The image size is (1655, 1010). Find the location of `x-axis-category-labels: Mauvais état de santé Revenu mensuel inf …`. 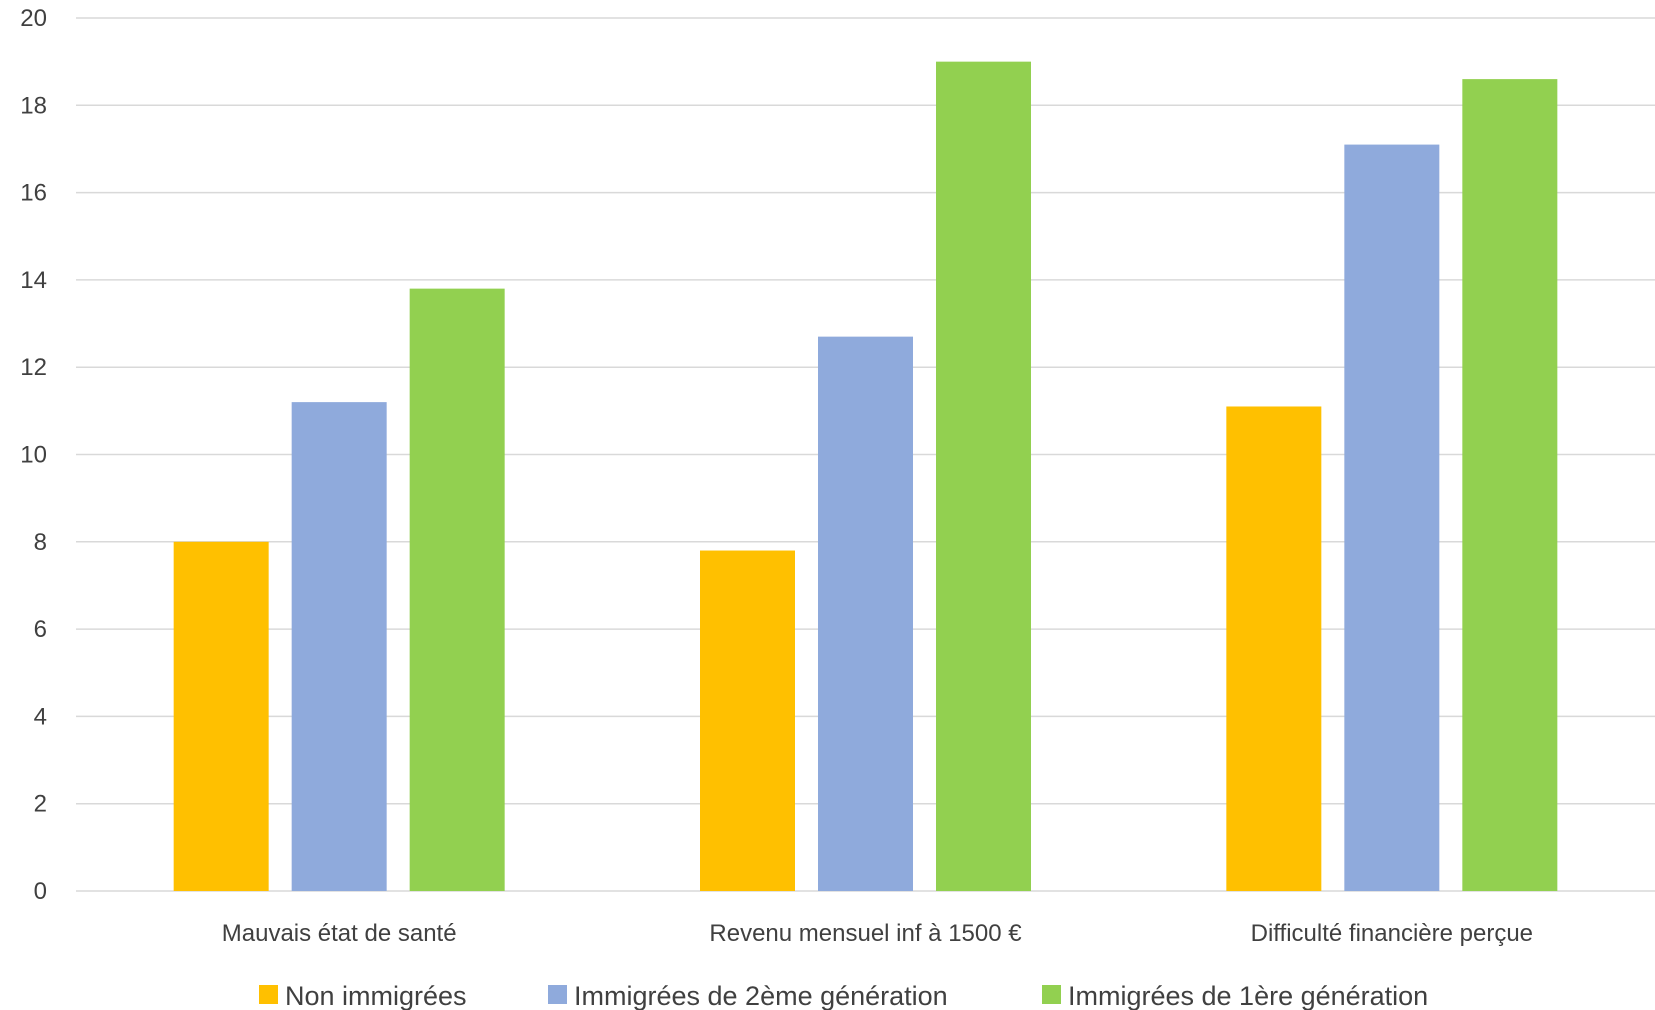

x-axis-category-labels: Mauvais état de santé Revenu mensuel inf … is located at coordinates (877, 933).